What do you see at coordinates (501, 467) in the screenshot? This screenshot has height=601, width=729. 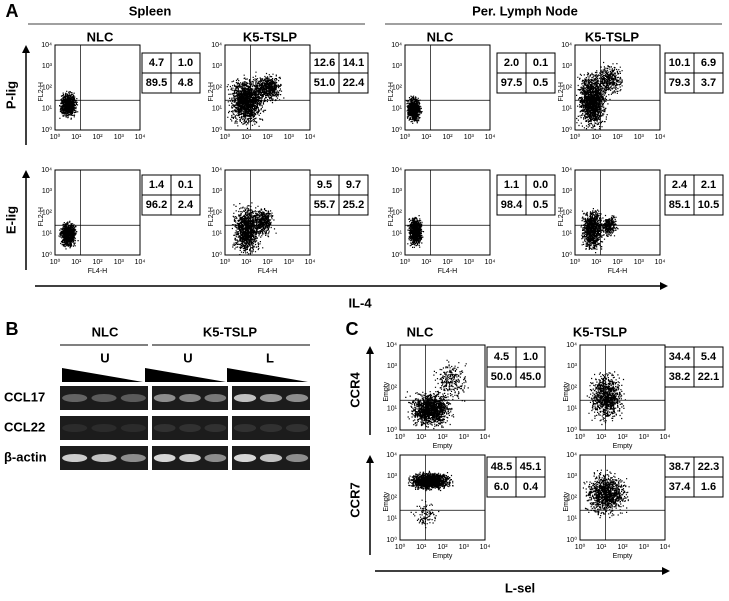 I see `quadrant-value: 48.5` at bounding box center [501, 467].